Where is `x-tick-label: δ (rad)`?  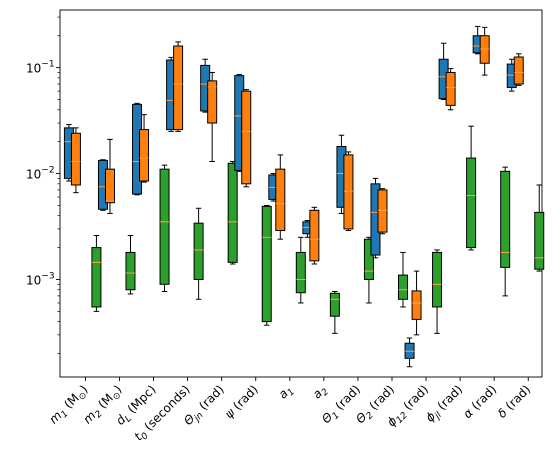 x-tick-label: δ (rad) is located at coordinates (514, 401).